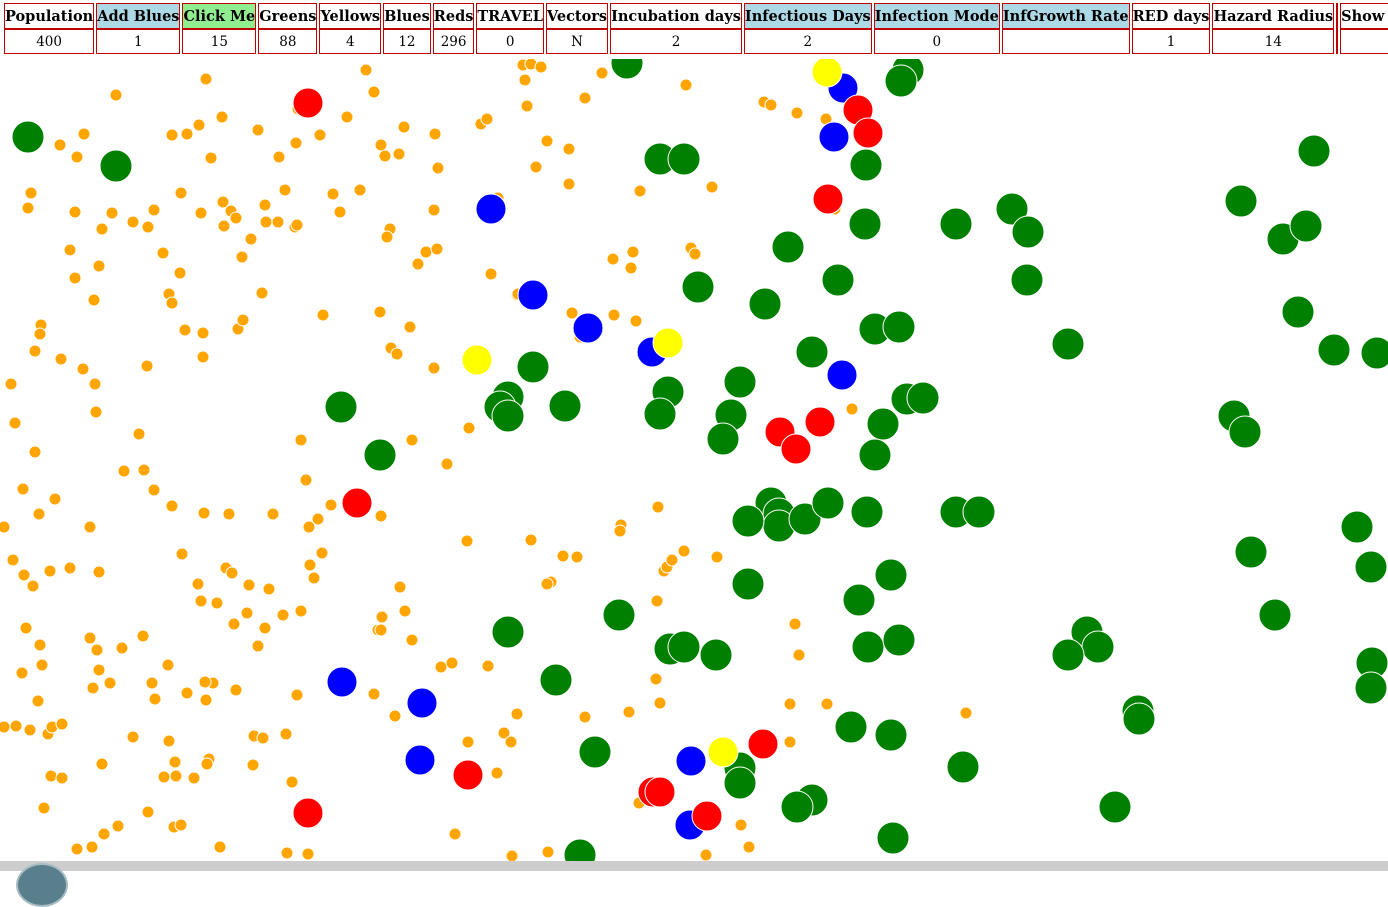 Image resolution: width=1388 pixels, height=907 pixels. I want to click on scrollbar-thumb, so click(42, 885).